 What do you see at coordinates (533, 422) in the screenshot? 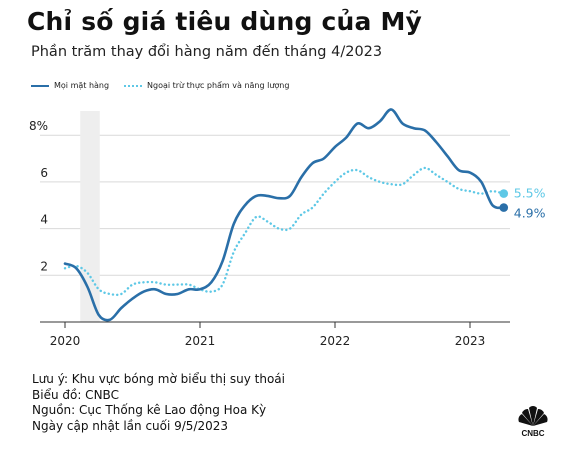
I see `cnbc-logo-icon: CNBC` at bounding box center [533, 422].